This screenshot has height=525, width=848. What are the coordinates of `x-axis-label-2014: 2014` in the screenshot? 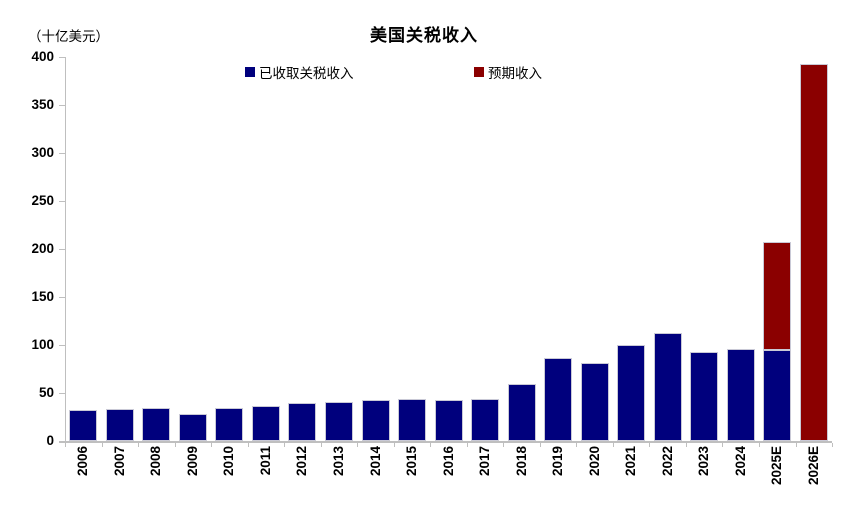 It's located at (375, 461).